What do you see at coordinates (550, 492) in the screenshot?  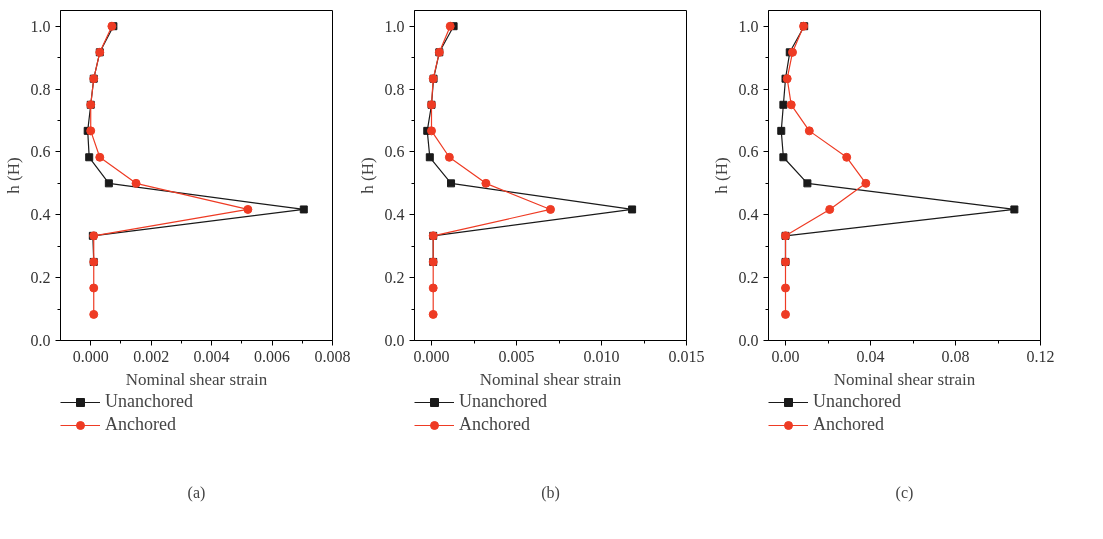 I see `text: (b)` at bounding box center [550, 492].